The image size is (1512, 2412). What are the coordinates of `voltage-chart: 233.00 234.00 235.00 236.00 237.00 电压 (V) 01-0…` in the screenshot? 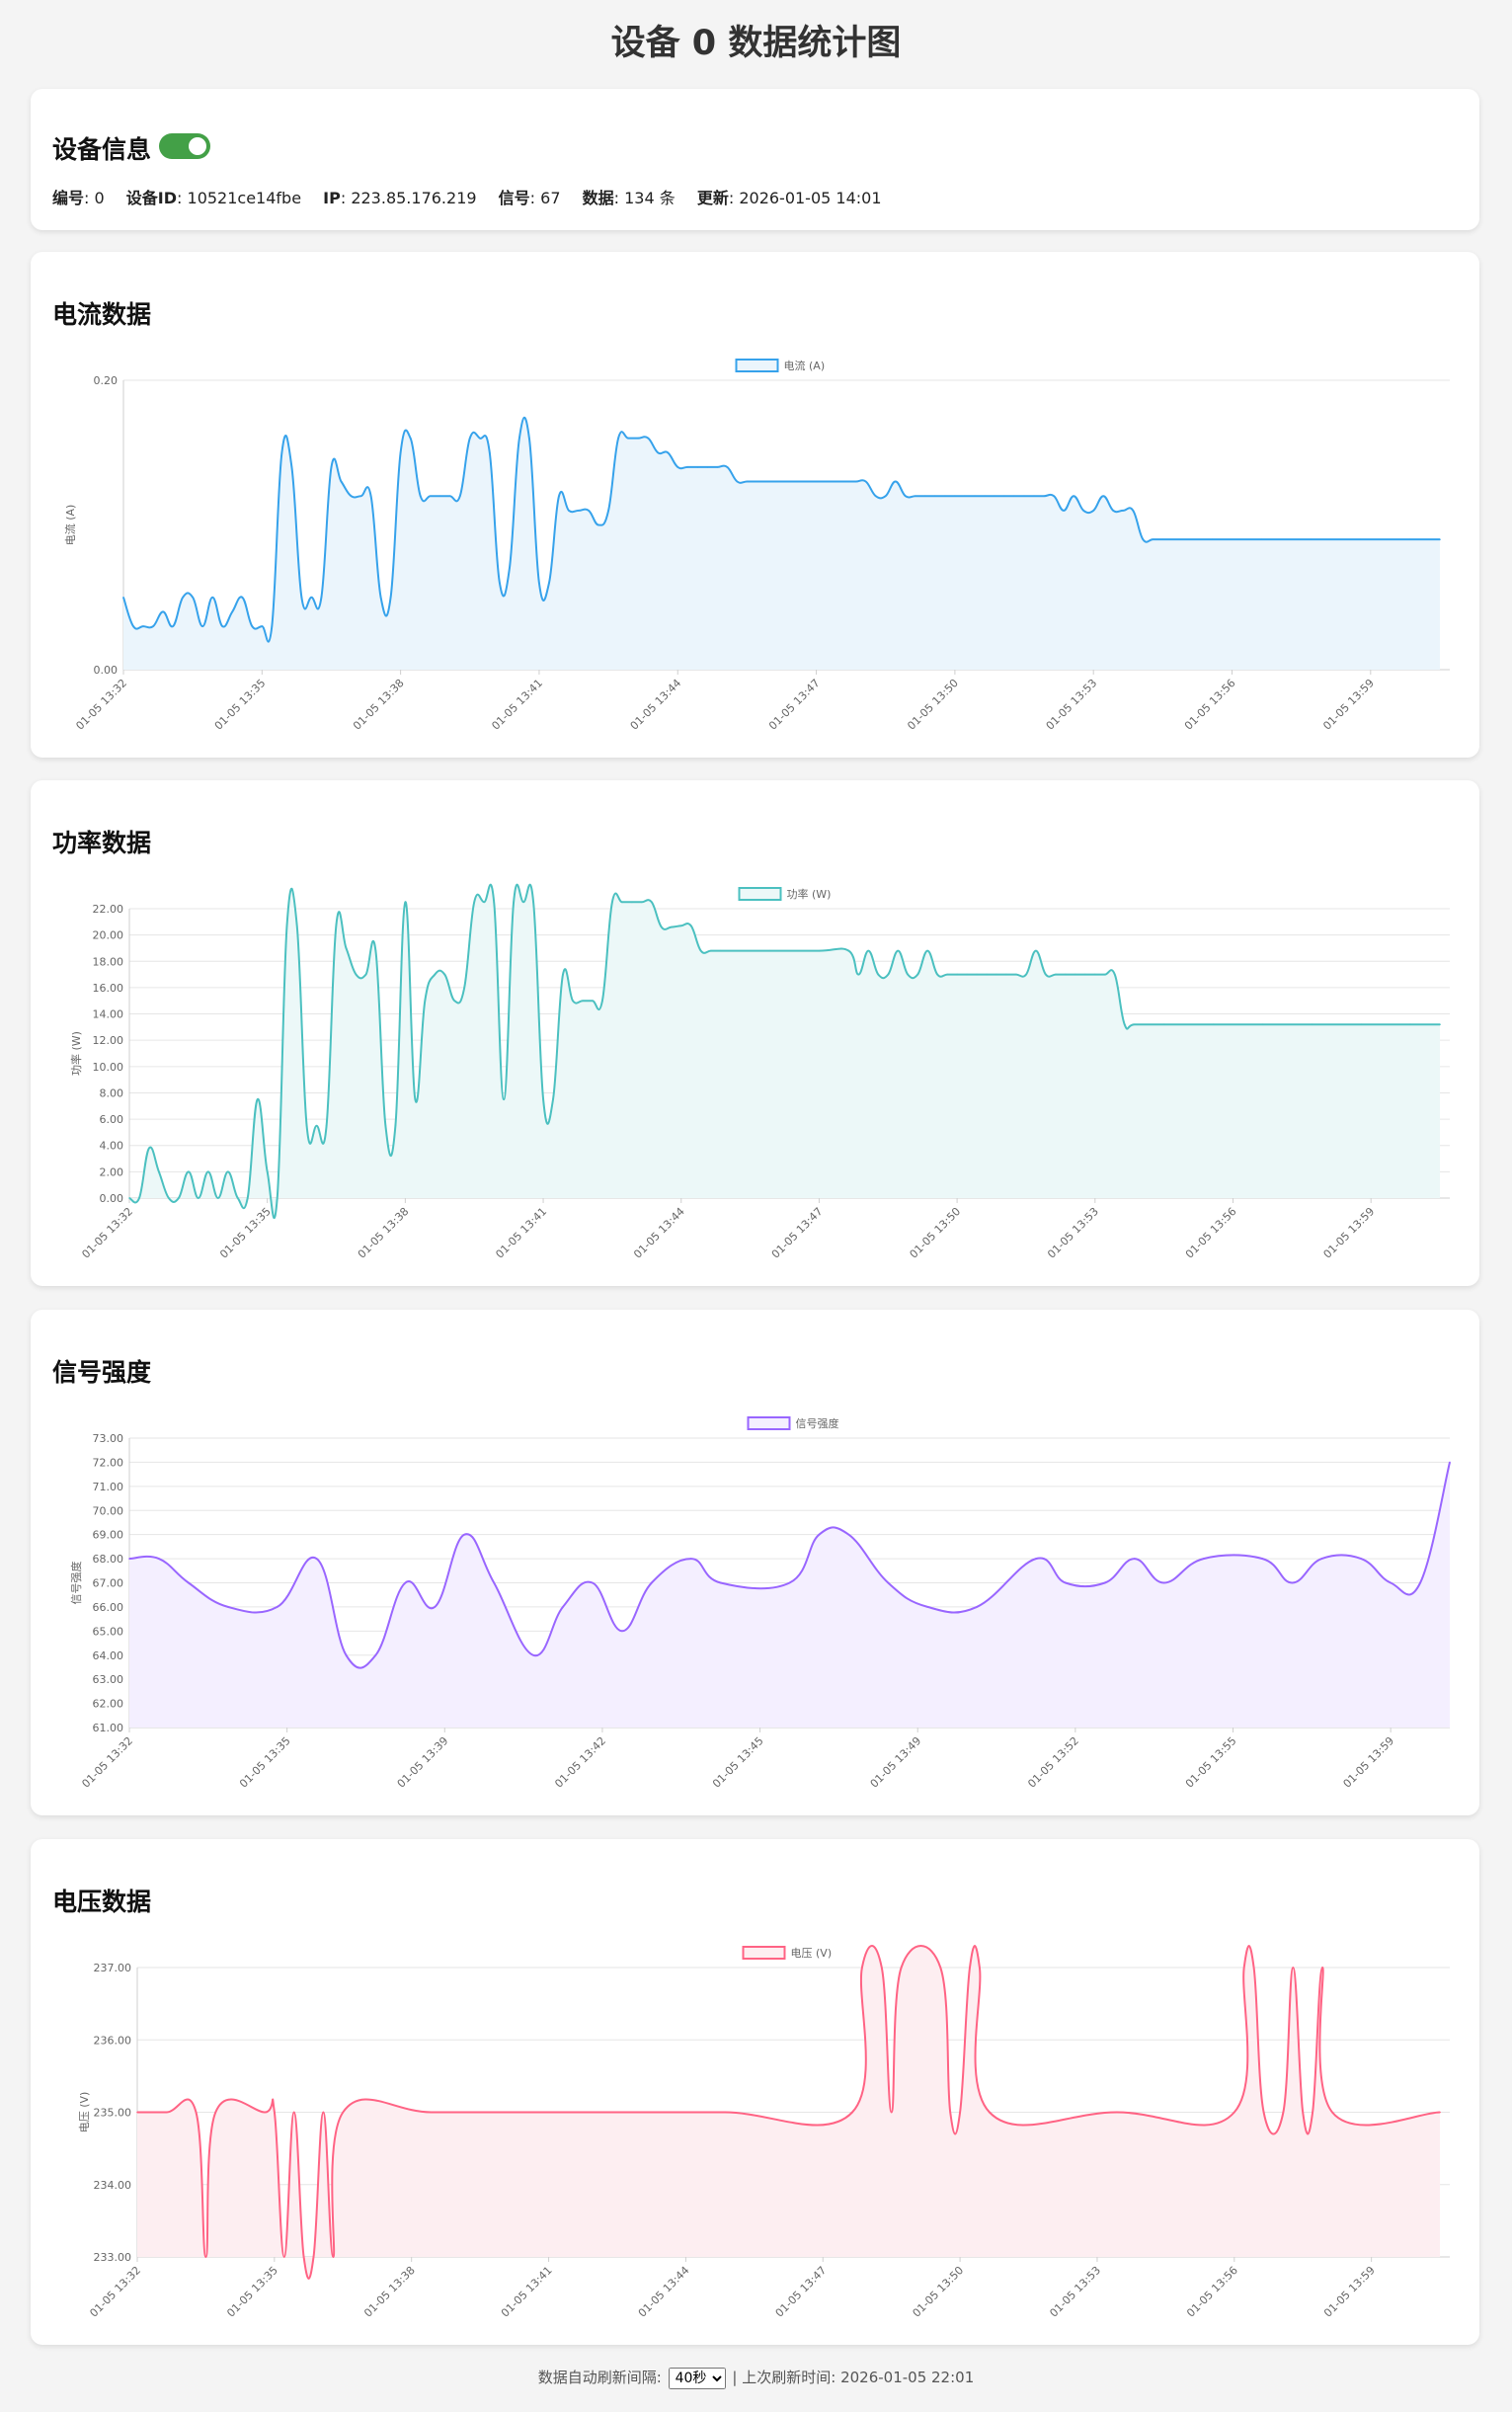 It's located at (764, 2132).